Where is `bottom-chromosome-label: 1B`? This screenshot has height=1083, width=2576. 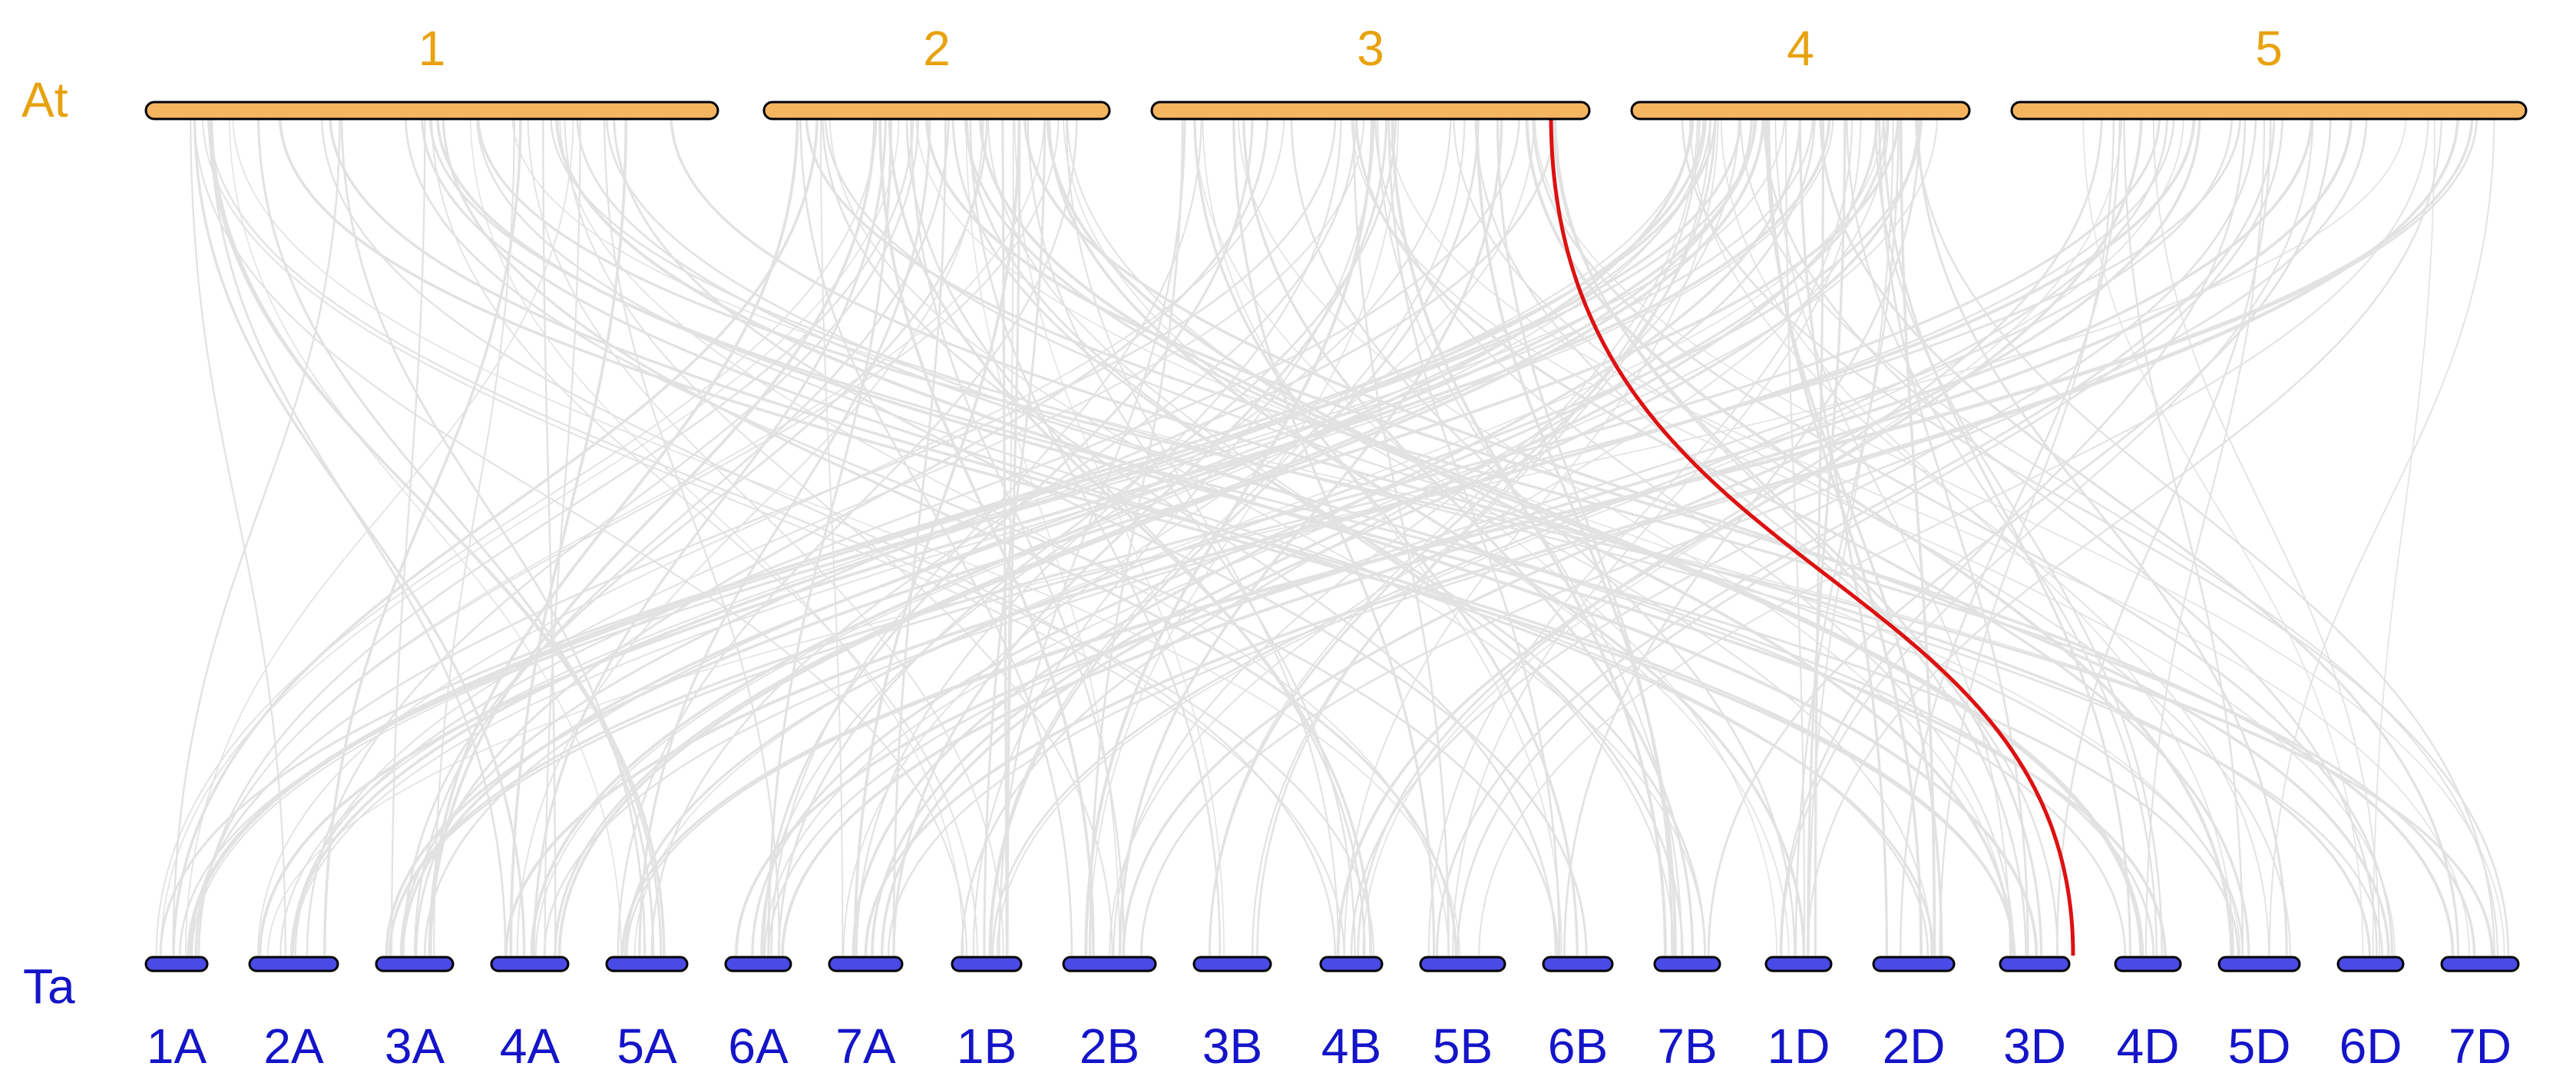 bottom-chromosome-label: 1B is located at coordinates (987, 1046).